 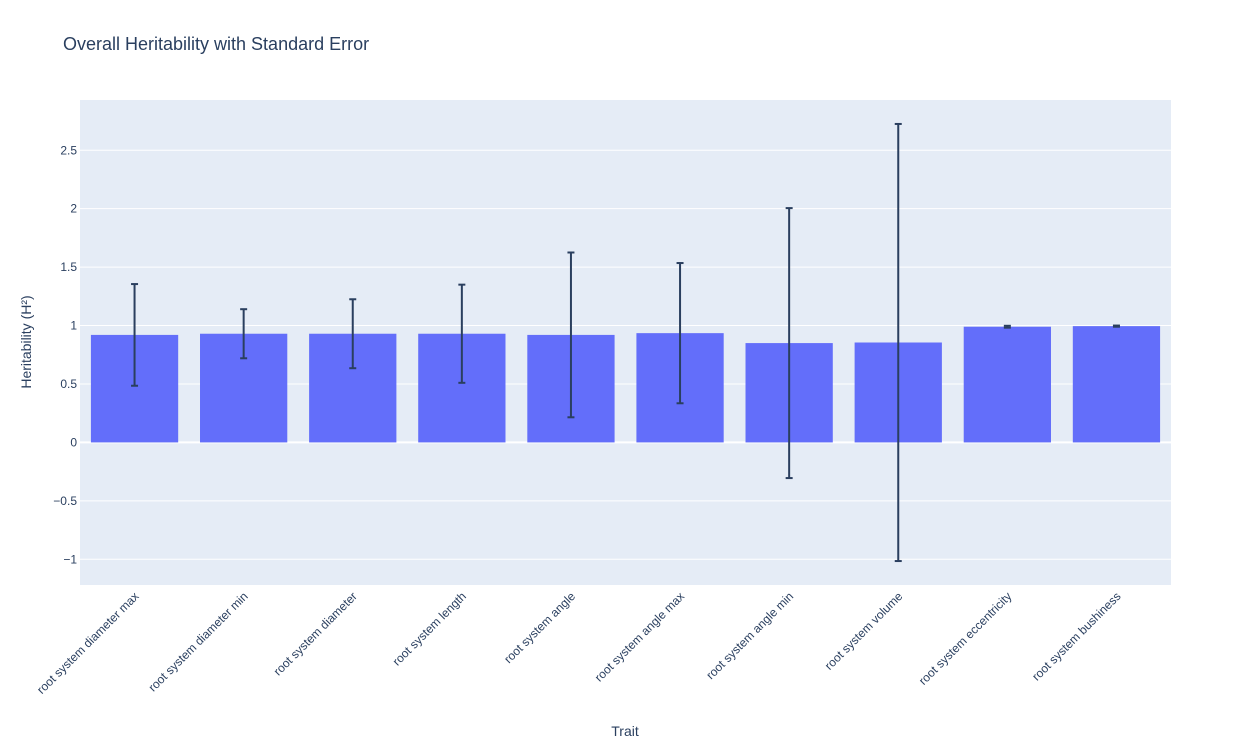 I want to click on x-axis-title: Trait, so click(x=625, y=731).